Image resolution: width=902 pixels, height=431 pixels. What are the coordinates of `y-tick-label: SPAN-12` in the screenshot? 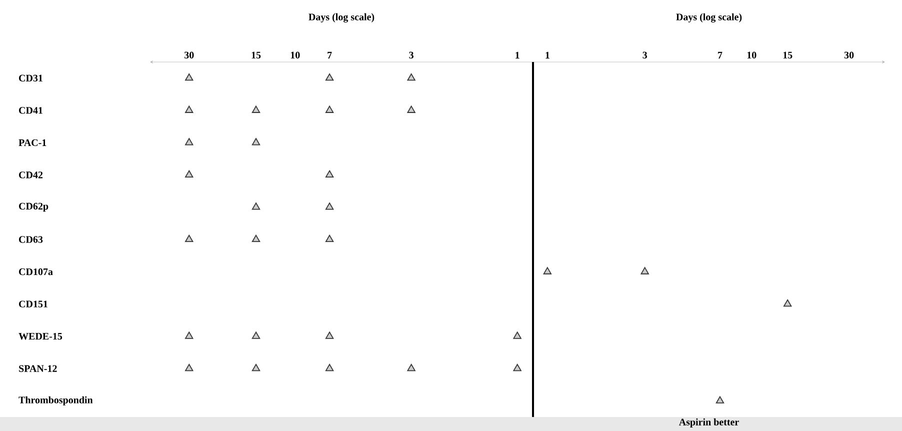 It's located at (38, 368).